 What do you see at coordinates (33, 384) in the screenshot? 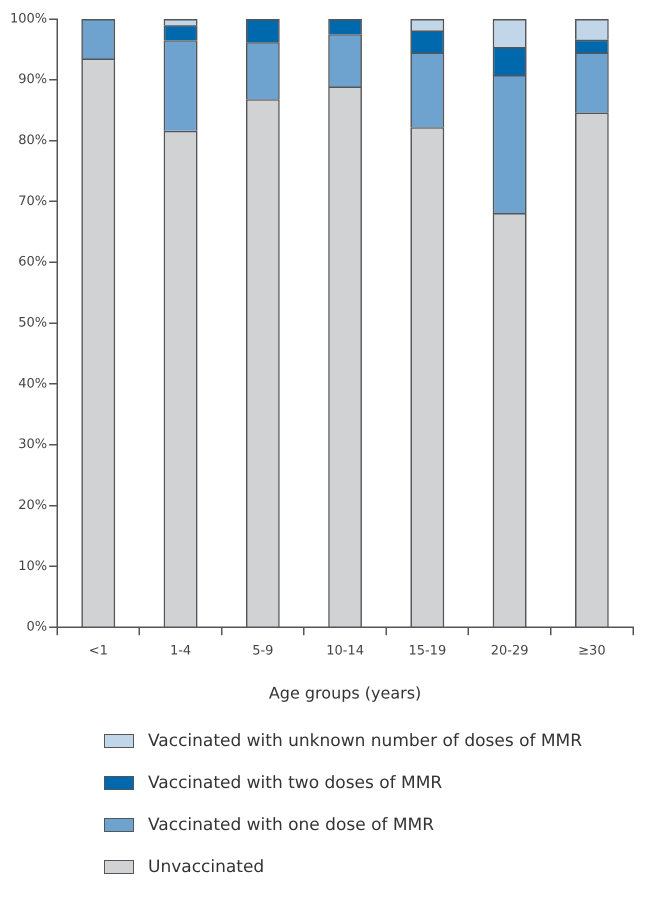
I see `y-tick-label: 40%` at bounding box center [33, 384].